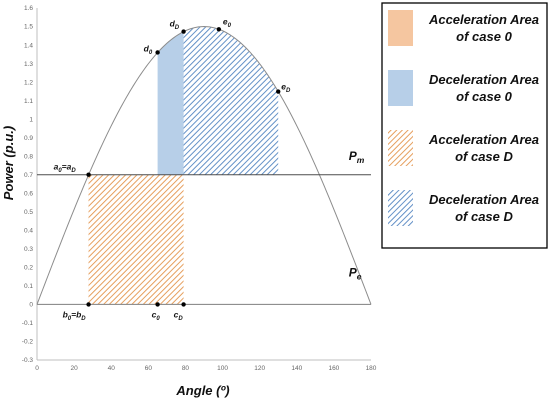 The image size is (550, 402). I want to click on x-tick-label: 140, so click(296, 368).